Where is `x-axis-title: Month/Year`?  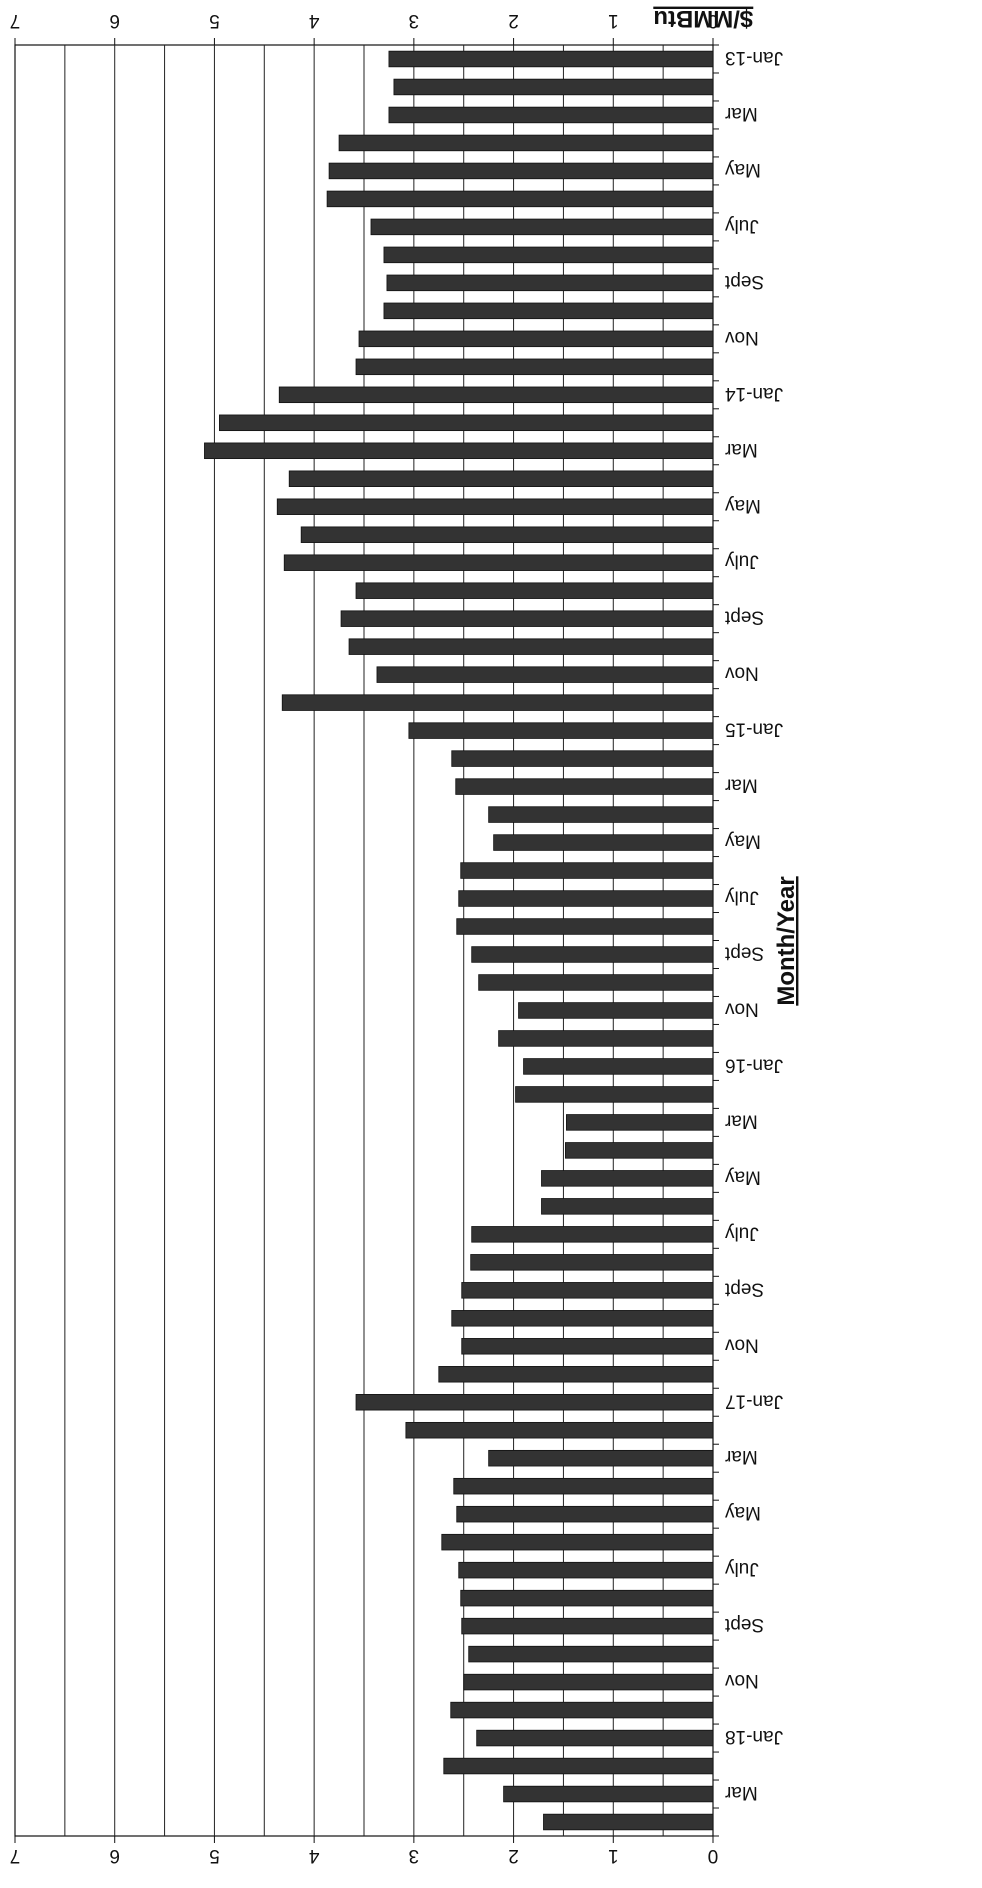
x-axis-title: Month/Year is located at coordinates (786, 940).